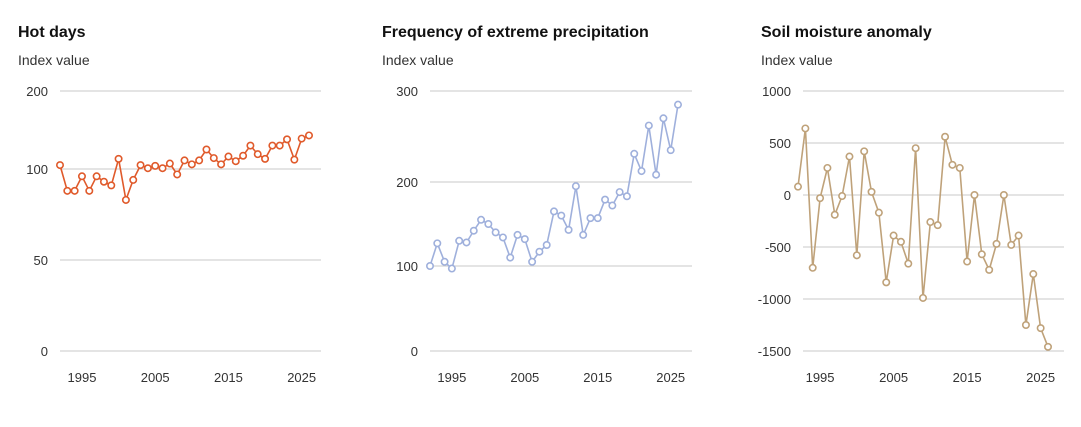 The height and width of the screenshot is (427, 1081). Describe the element at coordinates (407, 182) in the screenshot. I see `y-tick-label: 200` at that location.